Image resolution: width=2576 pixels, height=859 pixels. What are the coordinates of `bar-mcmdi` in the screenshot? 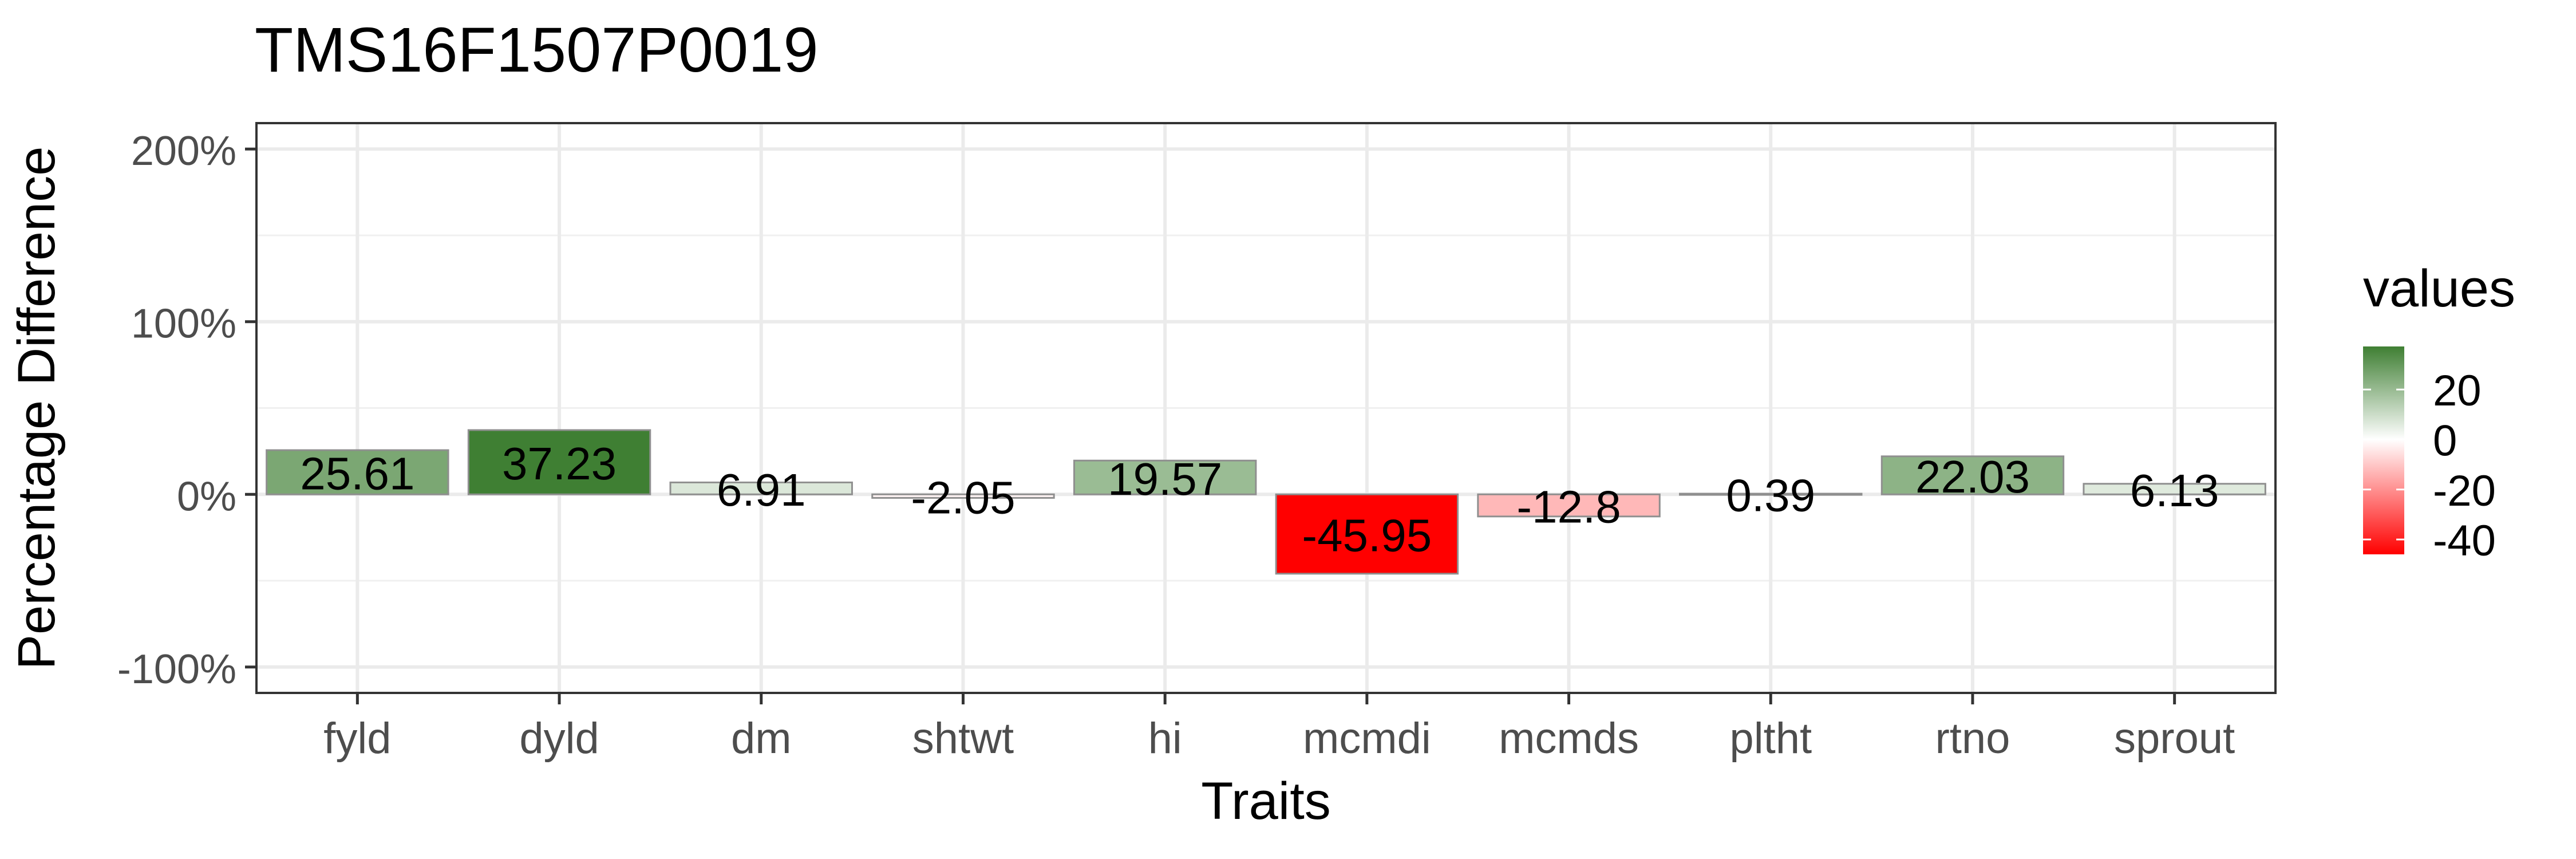 It's located at (1367, 534).